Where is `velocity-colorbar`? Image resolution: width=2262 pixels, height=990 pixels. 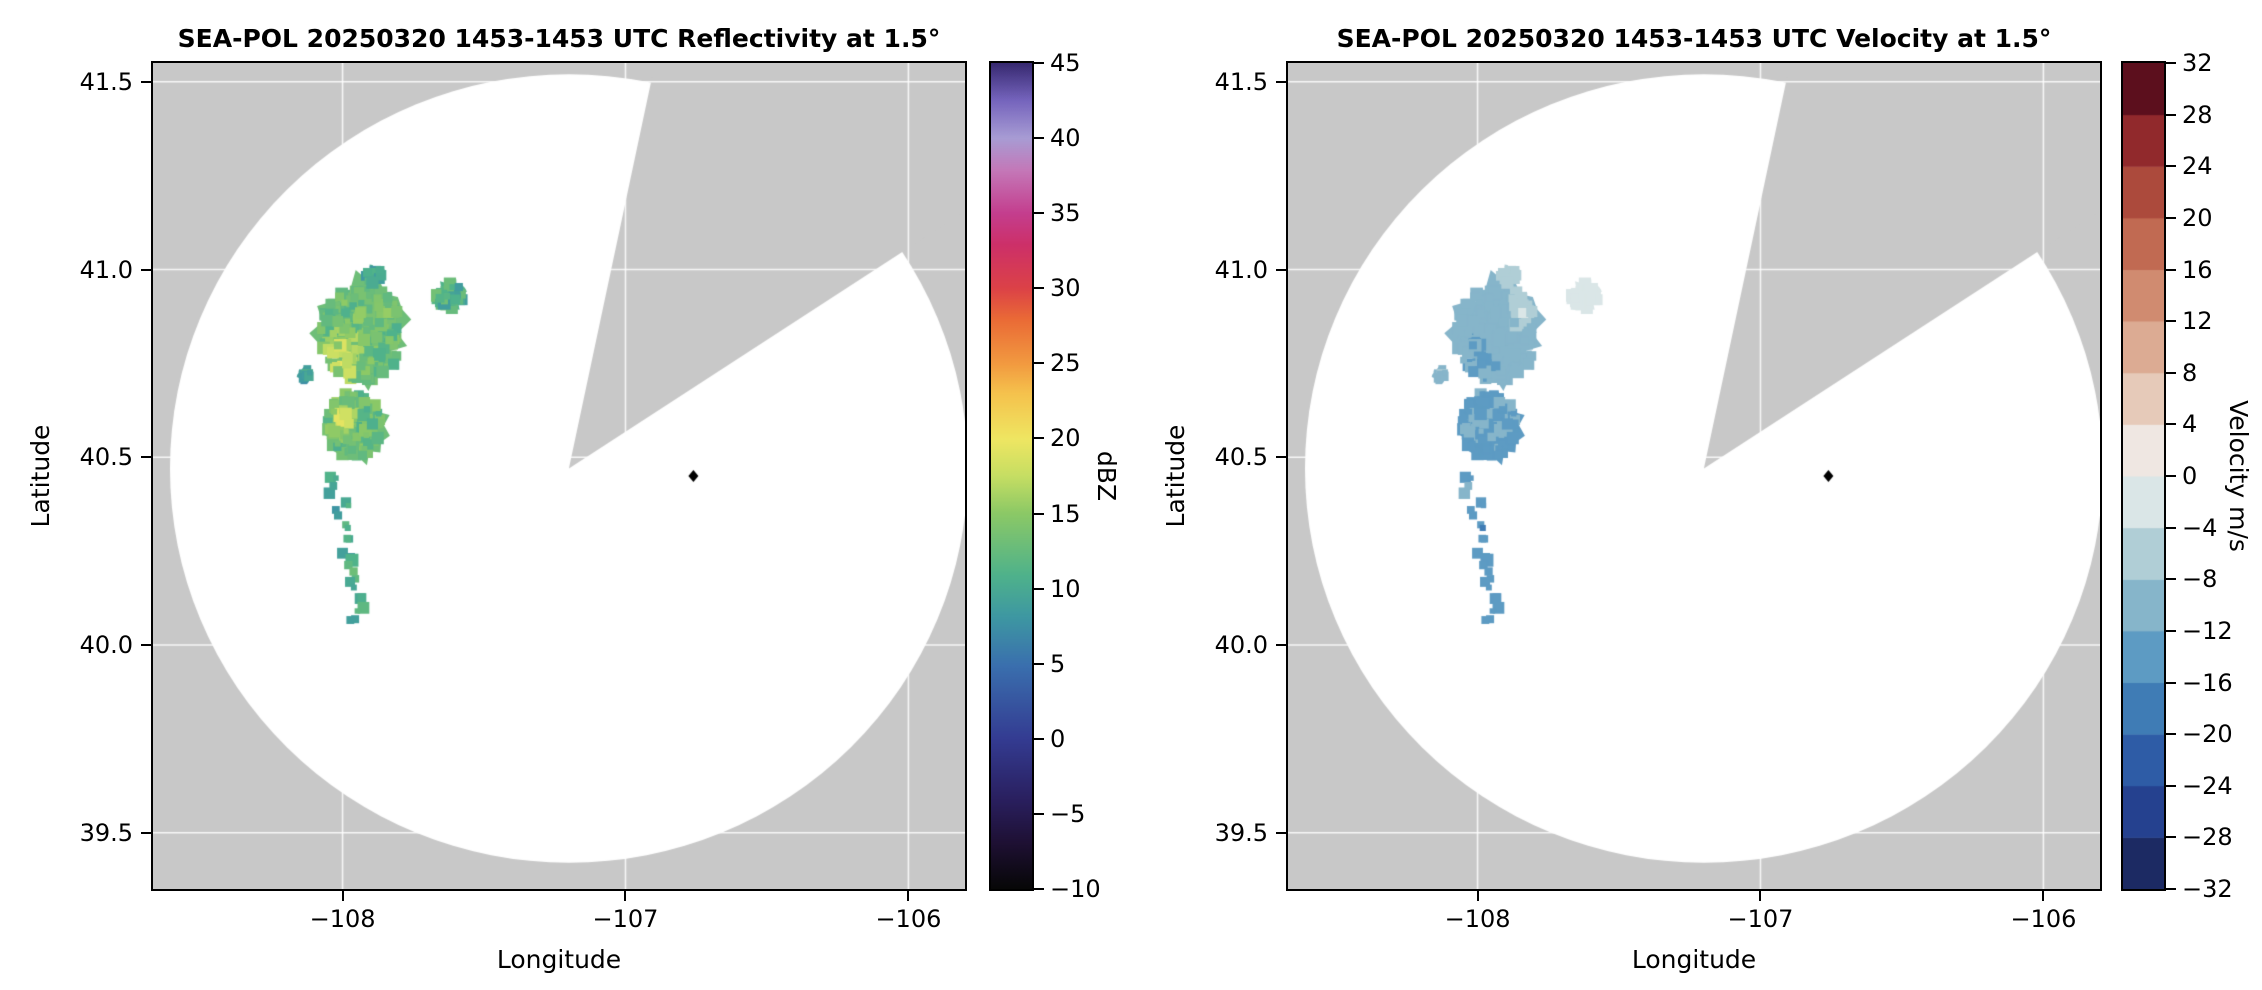
velocity-colorbar is located at coordinates (2143, 476).